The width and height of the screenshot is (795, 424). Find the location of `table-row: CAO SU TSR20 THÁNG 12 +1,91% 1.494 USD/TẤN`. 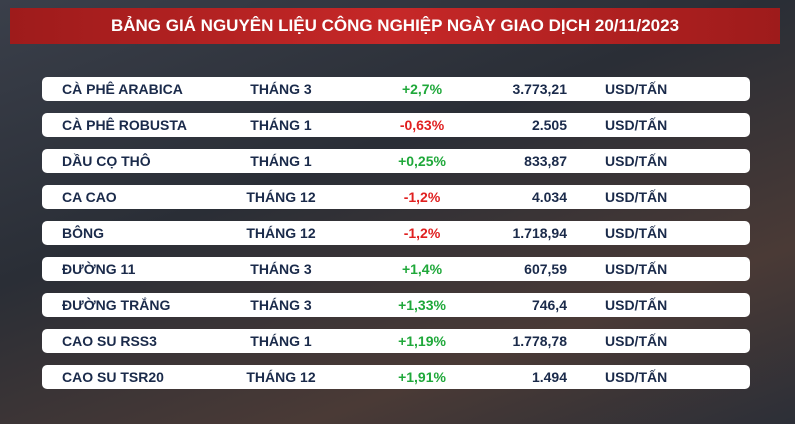

table-row: CAO SU TSR20 THÁNG 12 +1,91% 1.494 USD/TẤN is located at coordinates (396, 377).